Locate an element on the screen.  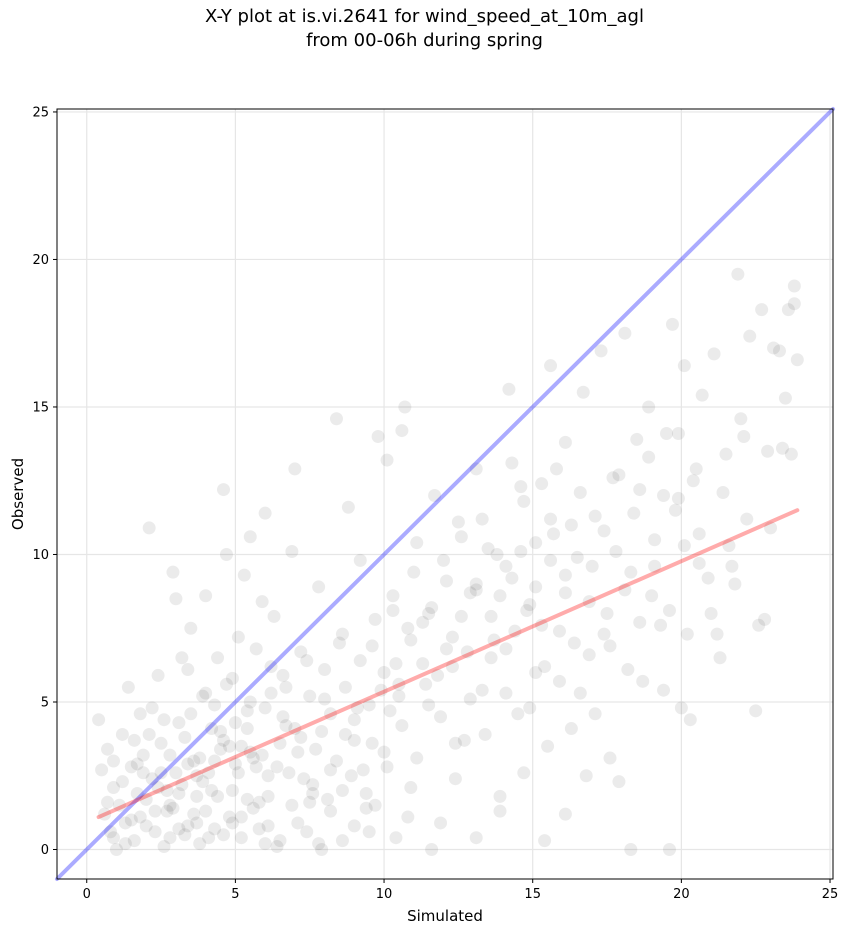
x-tick-label: 10 is located at coordinates (384, 894).